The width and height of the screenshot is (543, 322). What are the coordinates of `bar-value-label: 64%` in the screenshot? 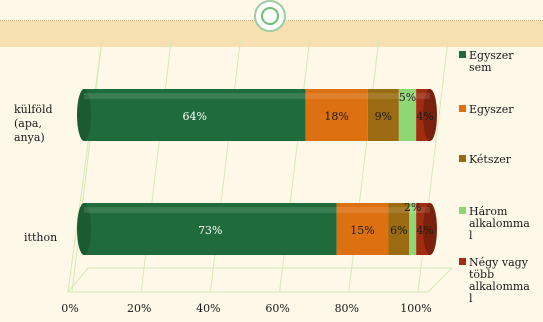 It's located at (194, 116).